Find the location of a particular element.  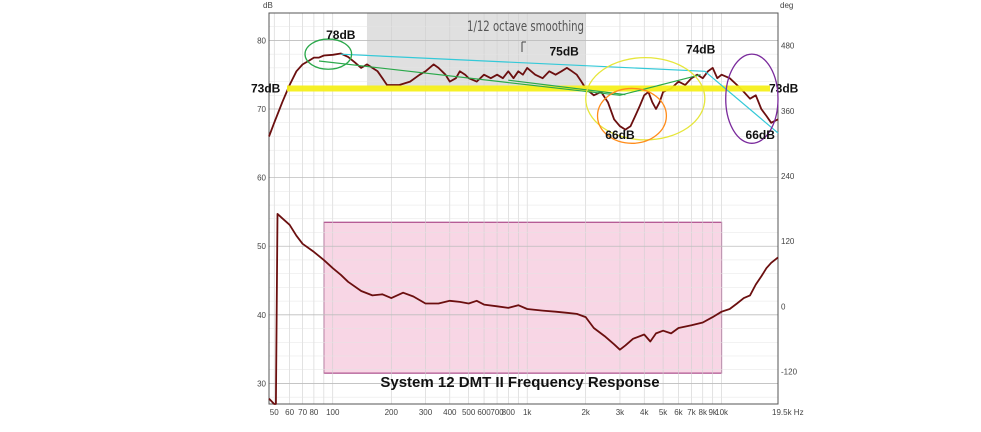

x-tick-label: 19.5k Hz is located at coordinates (788, 412).